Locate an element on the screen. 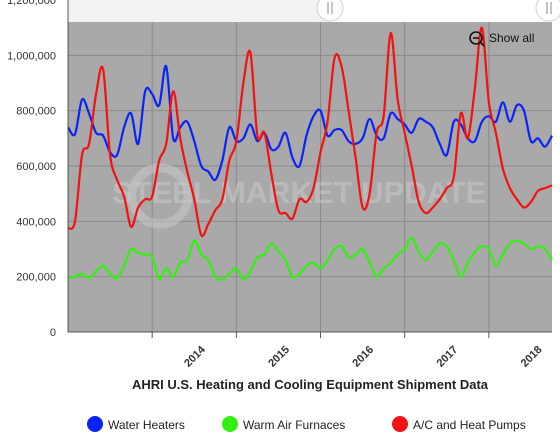  x-tick-label: 2015 is located at coordinates (279, 357).